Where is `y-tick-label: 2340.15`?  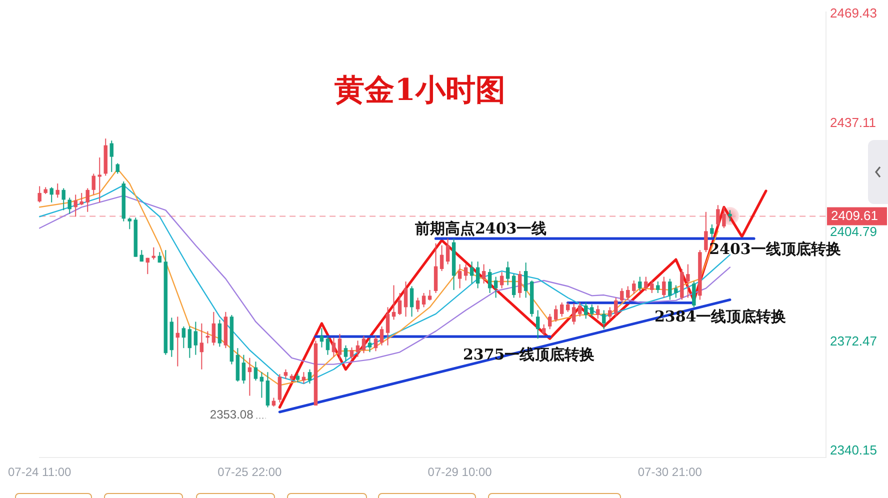
y-tick-label: 2340.15 is located at coordinates (853, 450).